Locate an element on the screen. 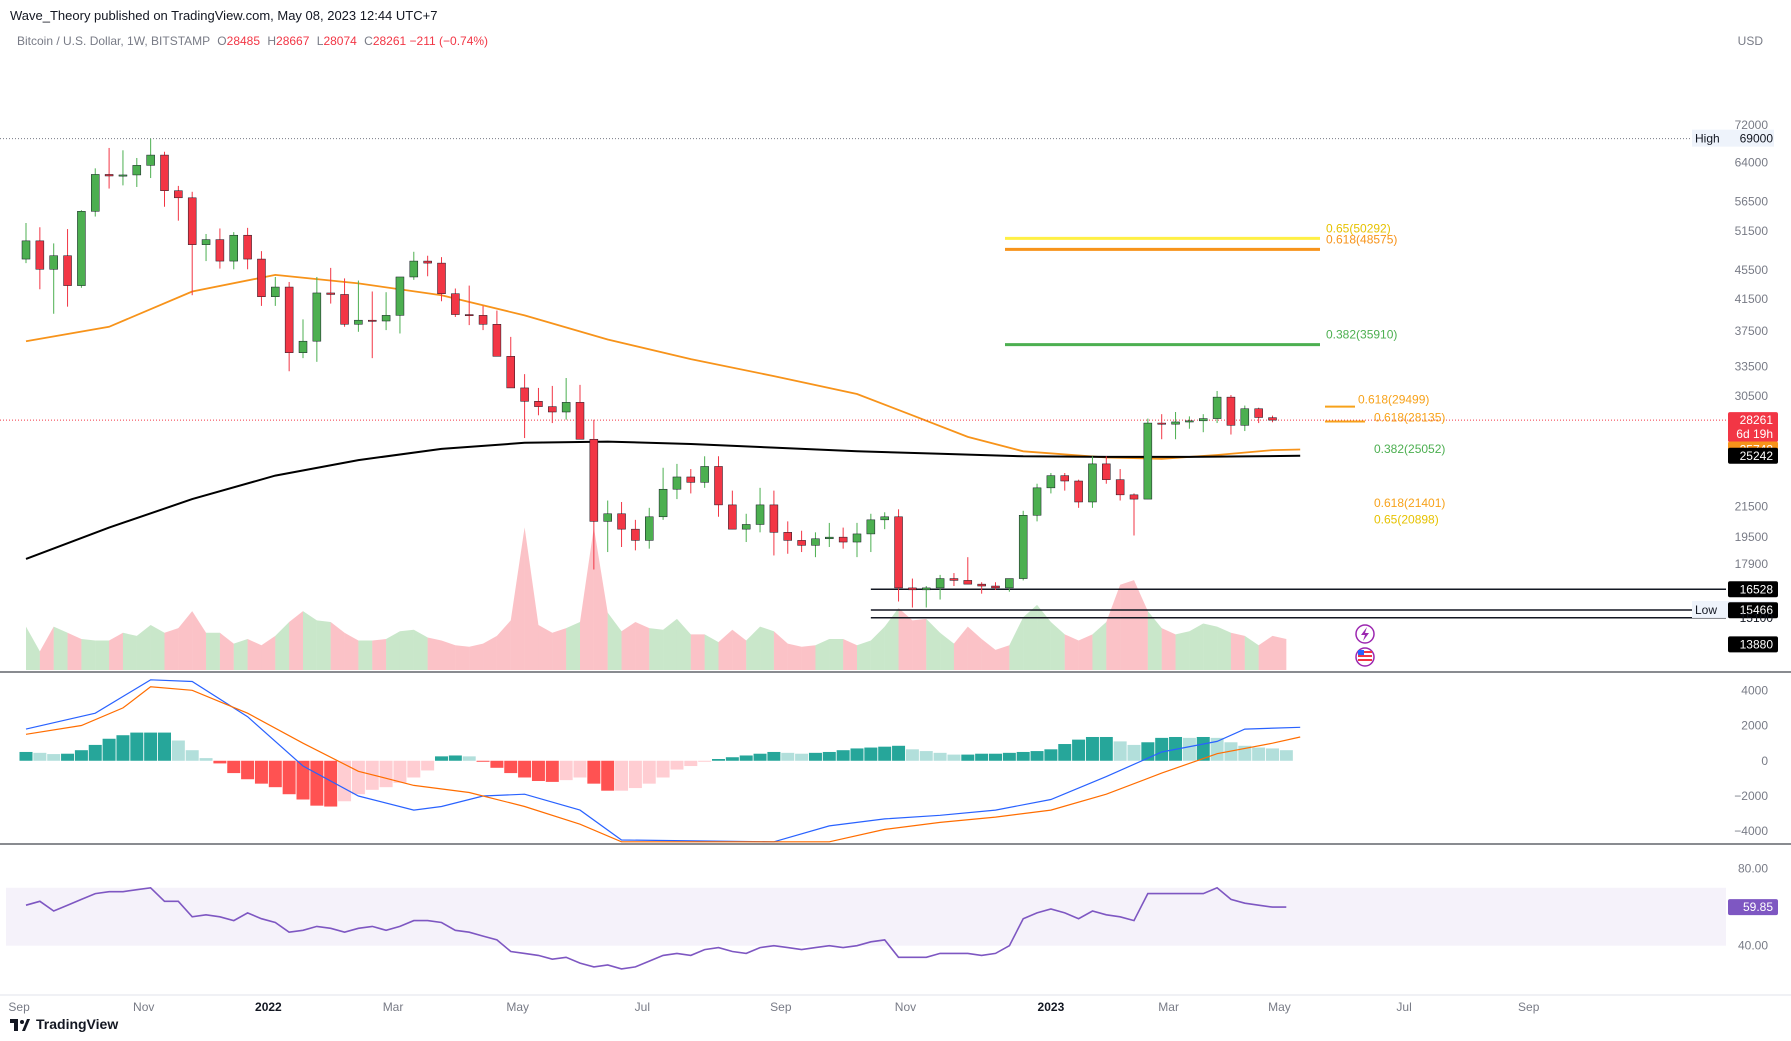 The height and width of the screenshot is (1041, 1791). lightning-icon is located at coordinates (1365, 634).